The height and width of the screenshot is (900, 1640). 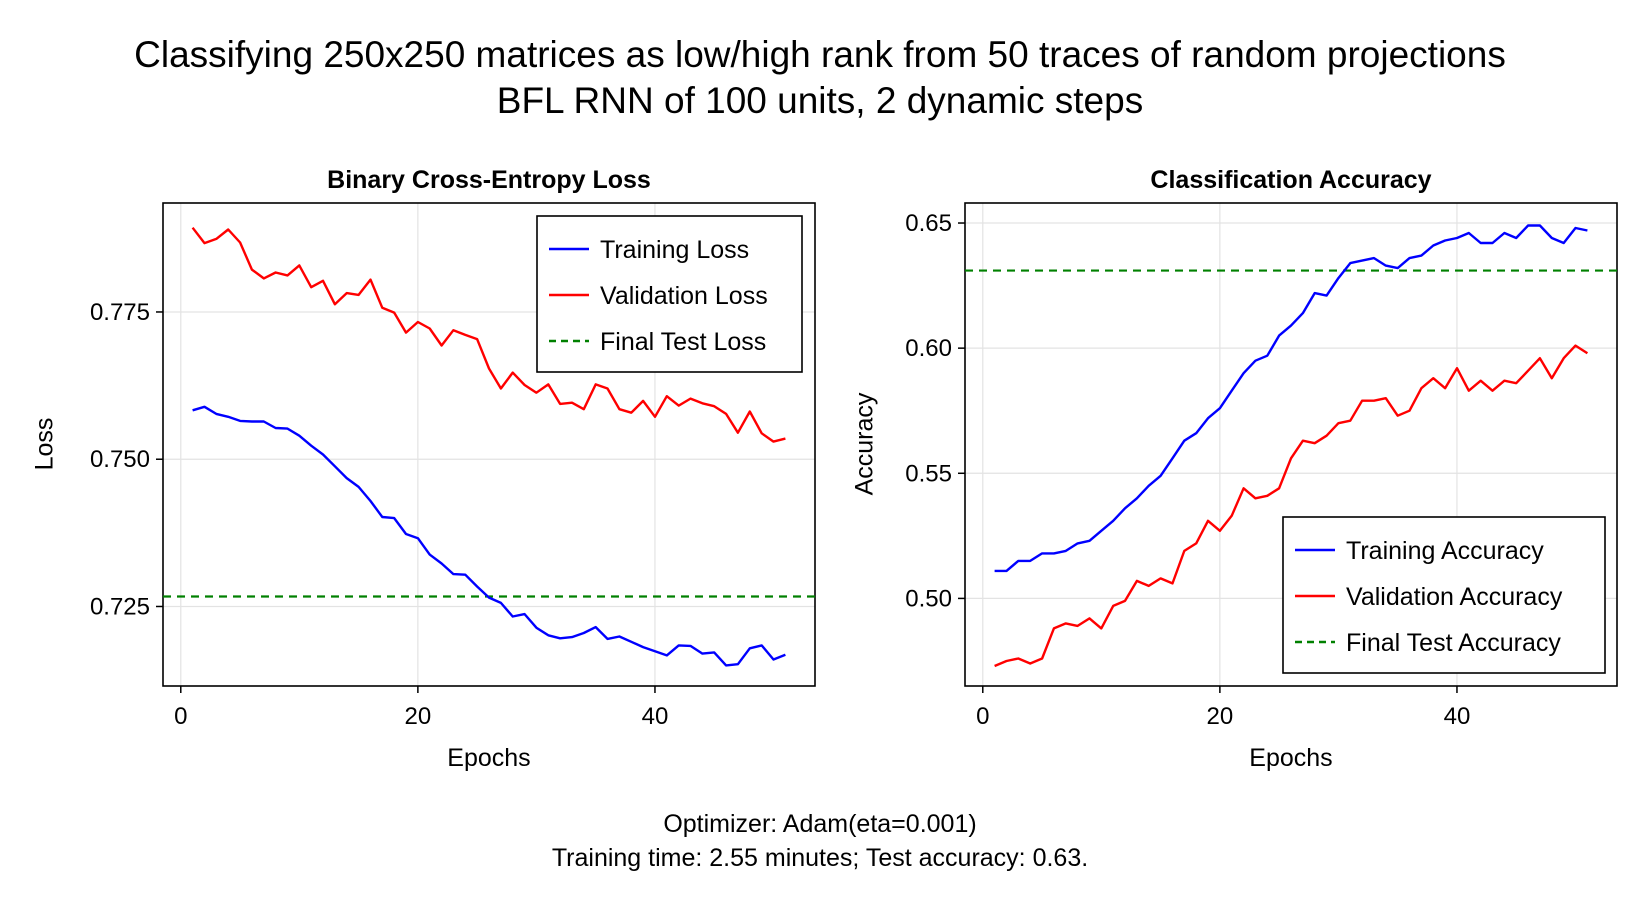 I want to click on y-axis-label: Accuracy, so click(x=865, y=443).